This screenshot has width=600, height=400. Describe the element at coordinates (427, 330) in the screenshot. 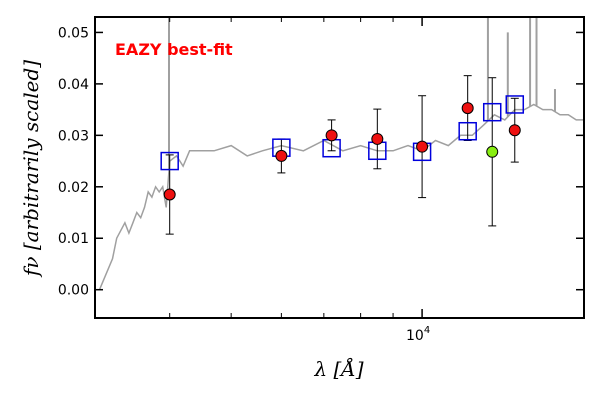

I see `x-tick-exponent: 4` at that location.